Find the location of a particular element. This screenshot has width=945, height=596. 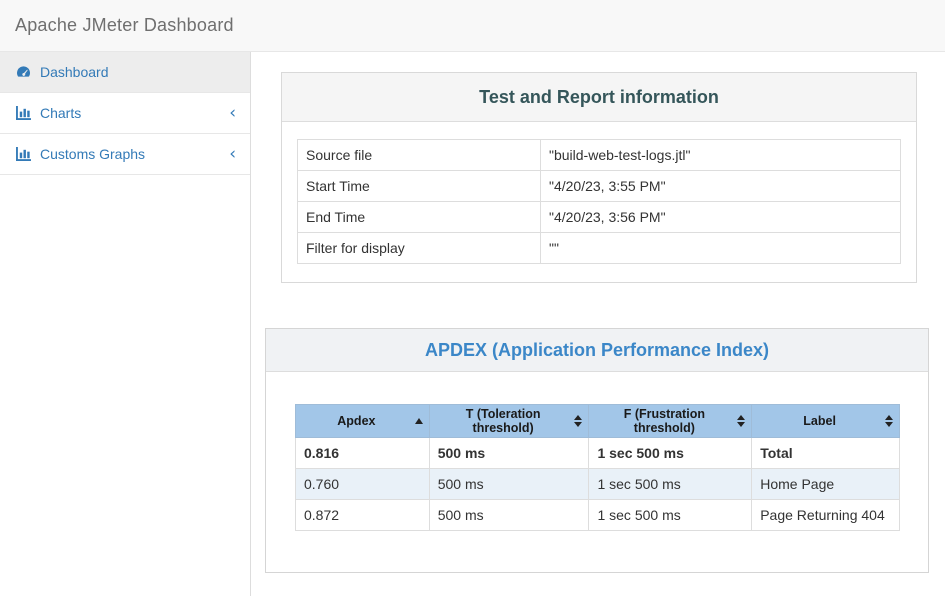

apdex-value: 0.760 is located at coordinates (362, 484).